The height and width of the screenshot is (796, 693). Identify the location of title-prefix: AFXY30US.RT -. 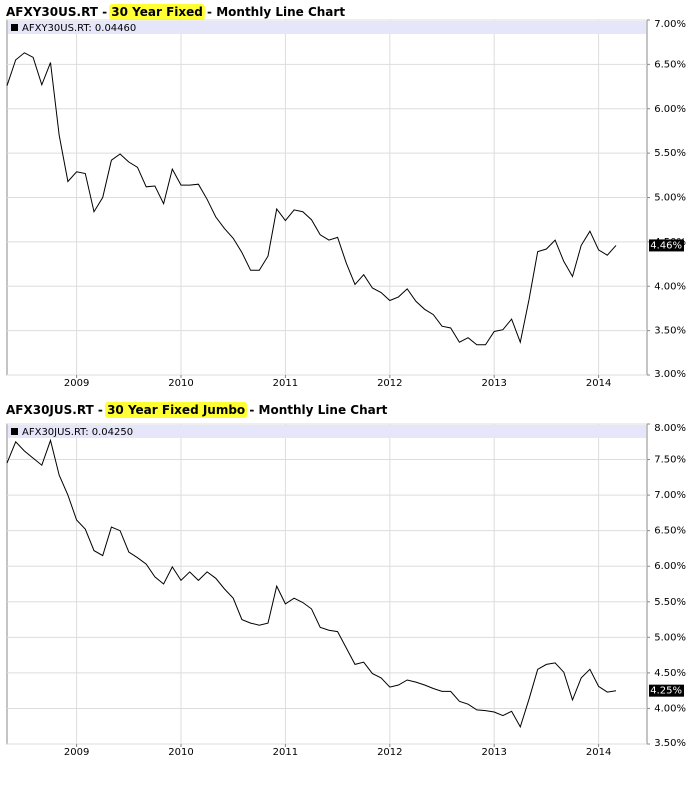
(58, 12).